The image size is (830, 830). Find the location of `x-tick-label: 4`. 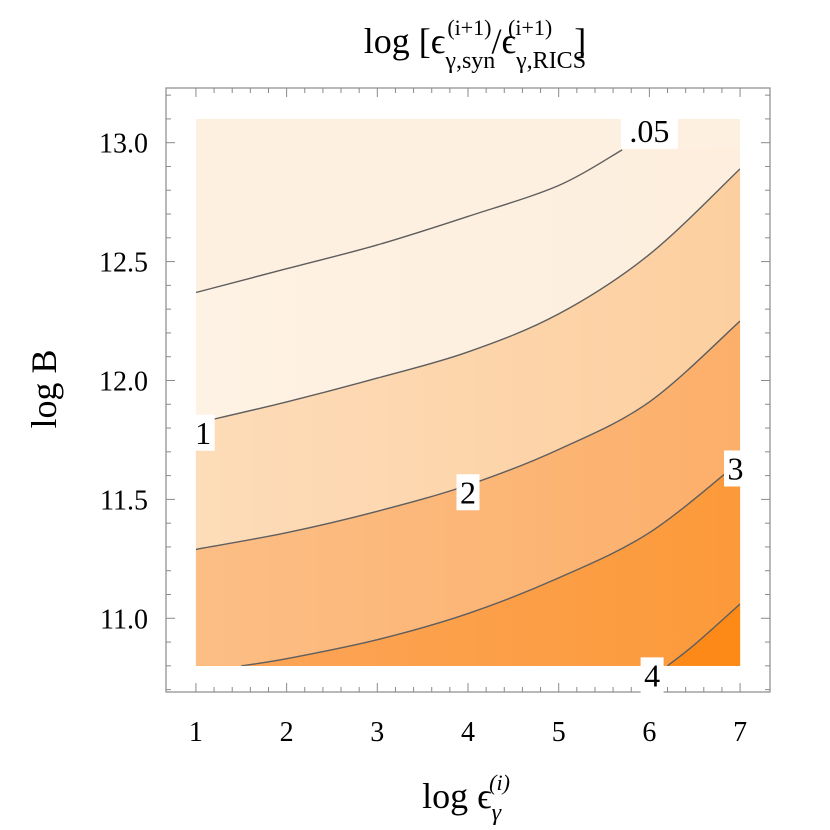

x-tick-label: 4 is located at coordinates (468, 732).